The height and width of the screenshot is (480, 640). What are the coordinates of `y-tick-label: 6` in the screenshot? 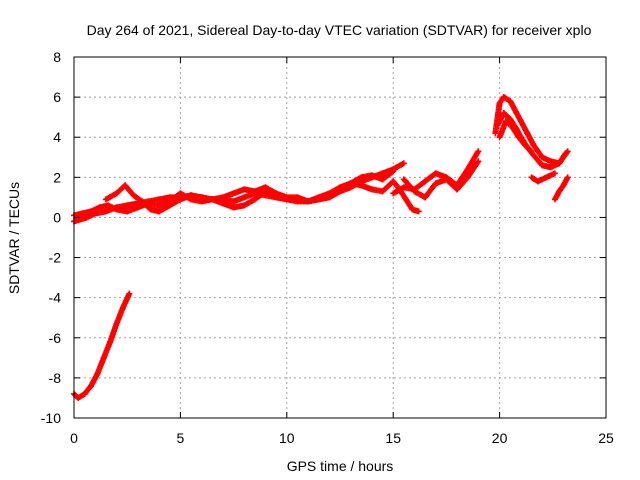 It's located at (57, 97).